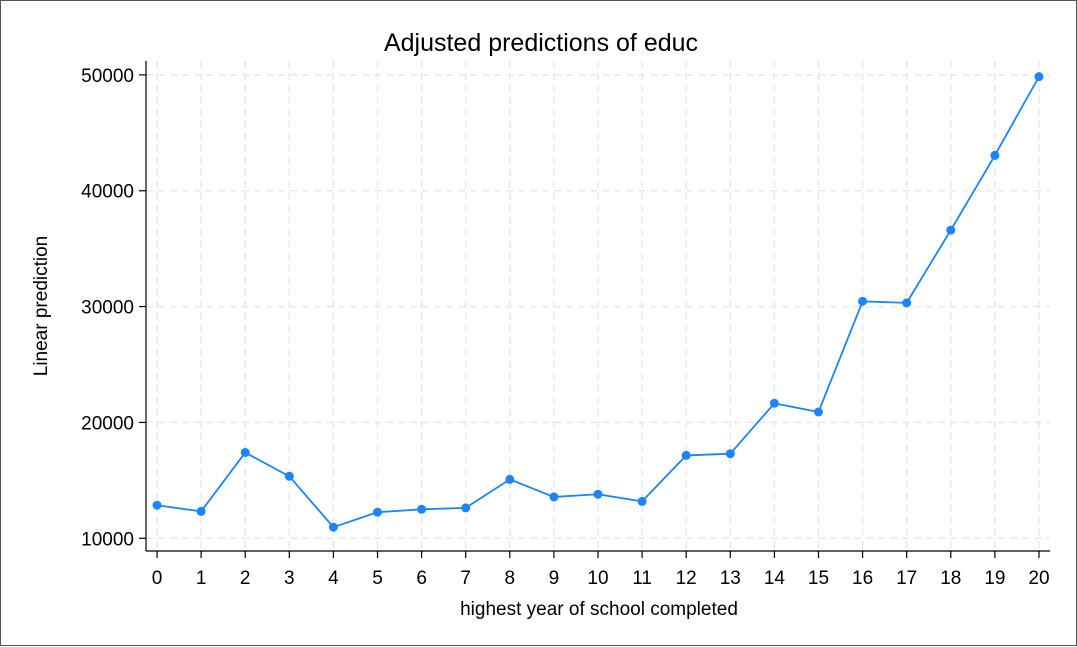 This screenshot has width=1077, height=647. What do you see at coordinates (510, 578) in the screenshot?
I see `x-tick-label: 8` at bounding box center [510, 578].